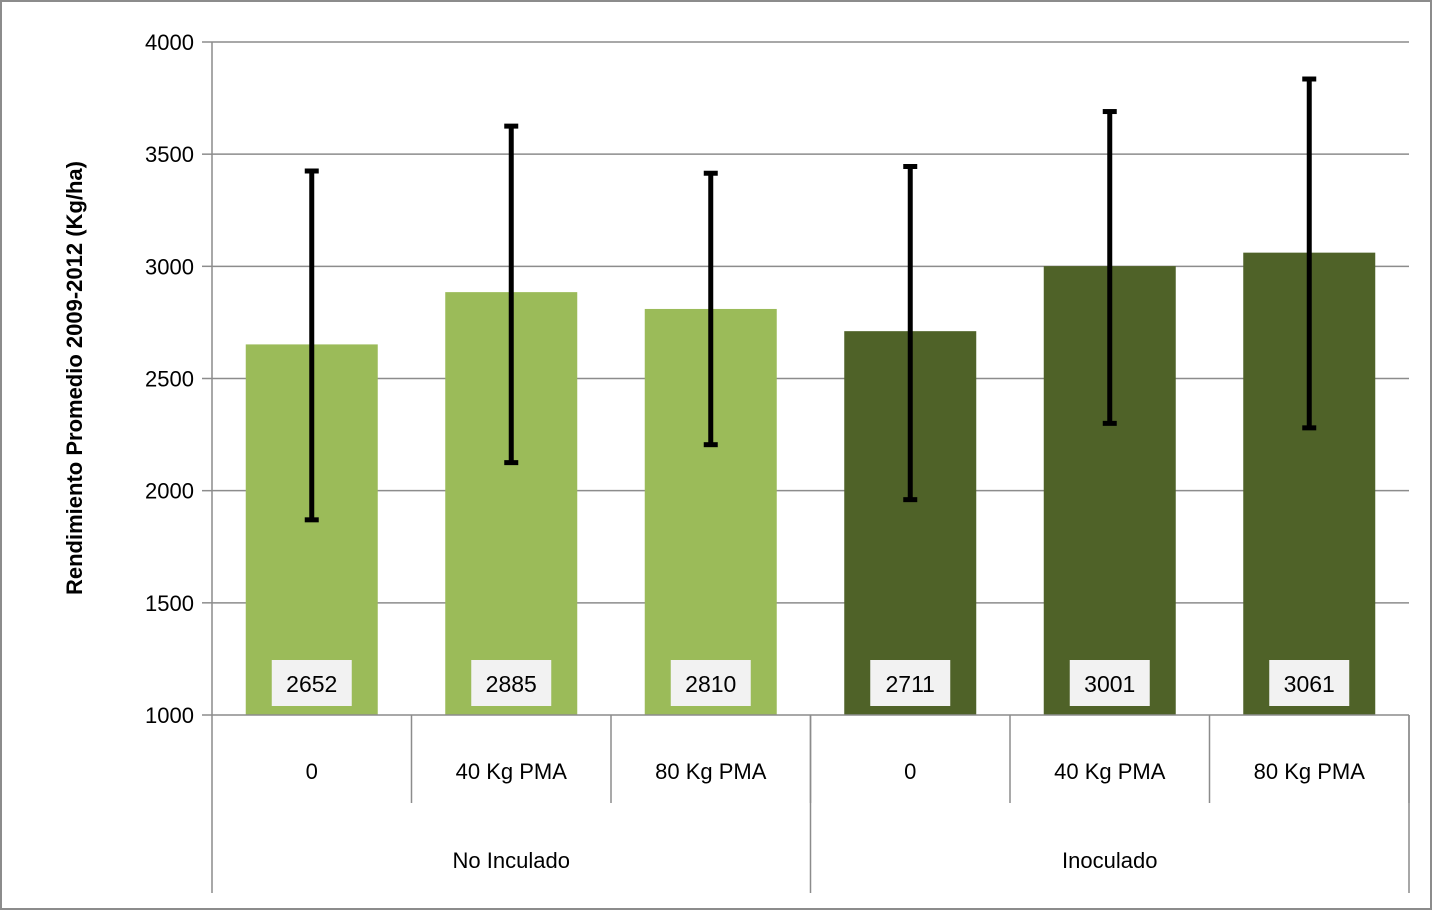 The height and width of the screenshot is (910, 1432). I want to click on data-label: 3061, so click(1309, 684).